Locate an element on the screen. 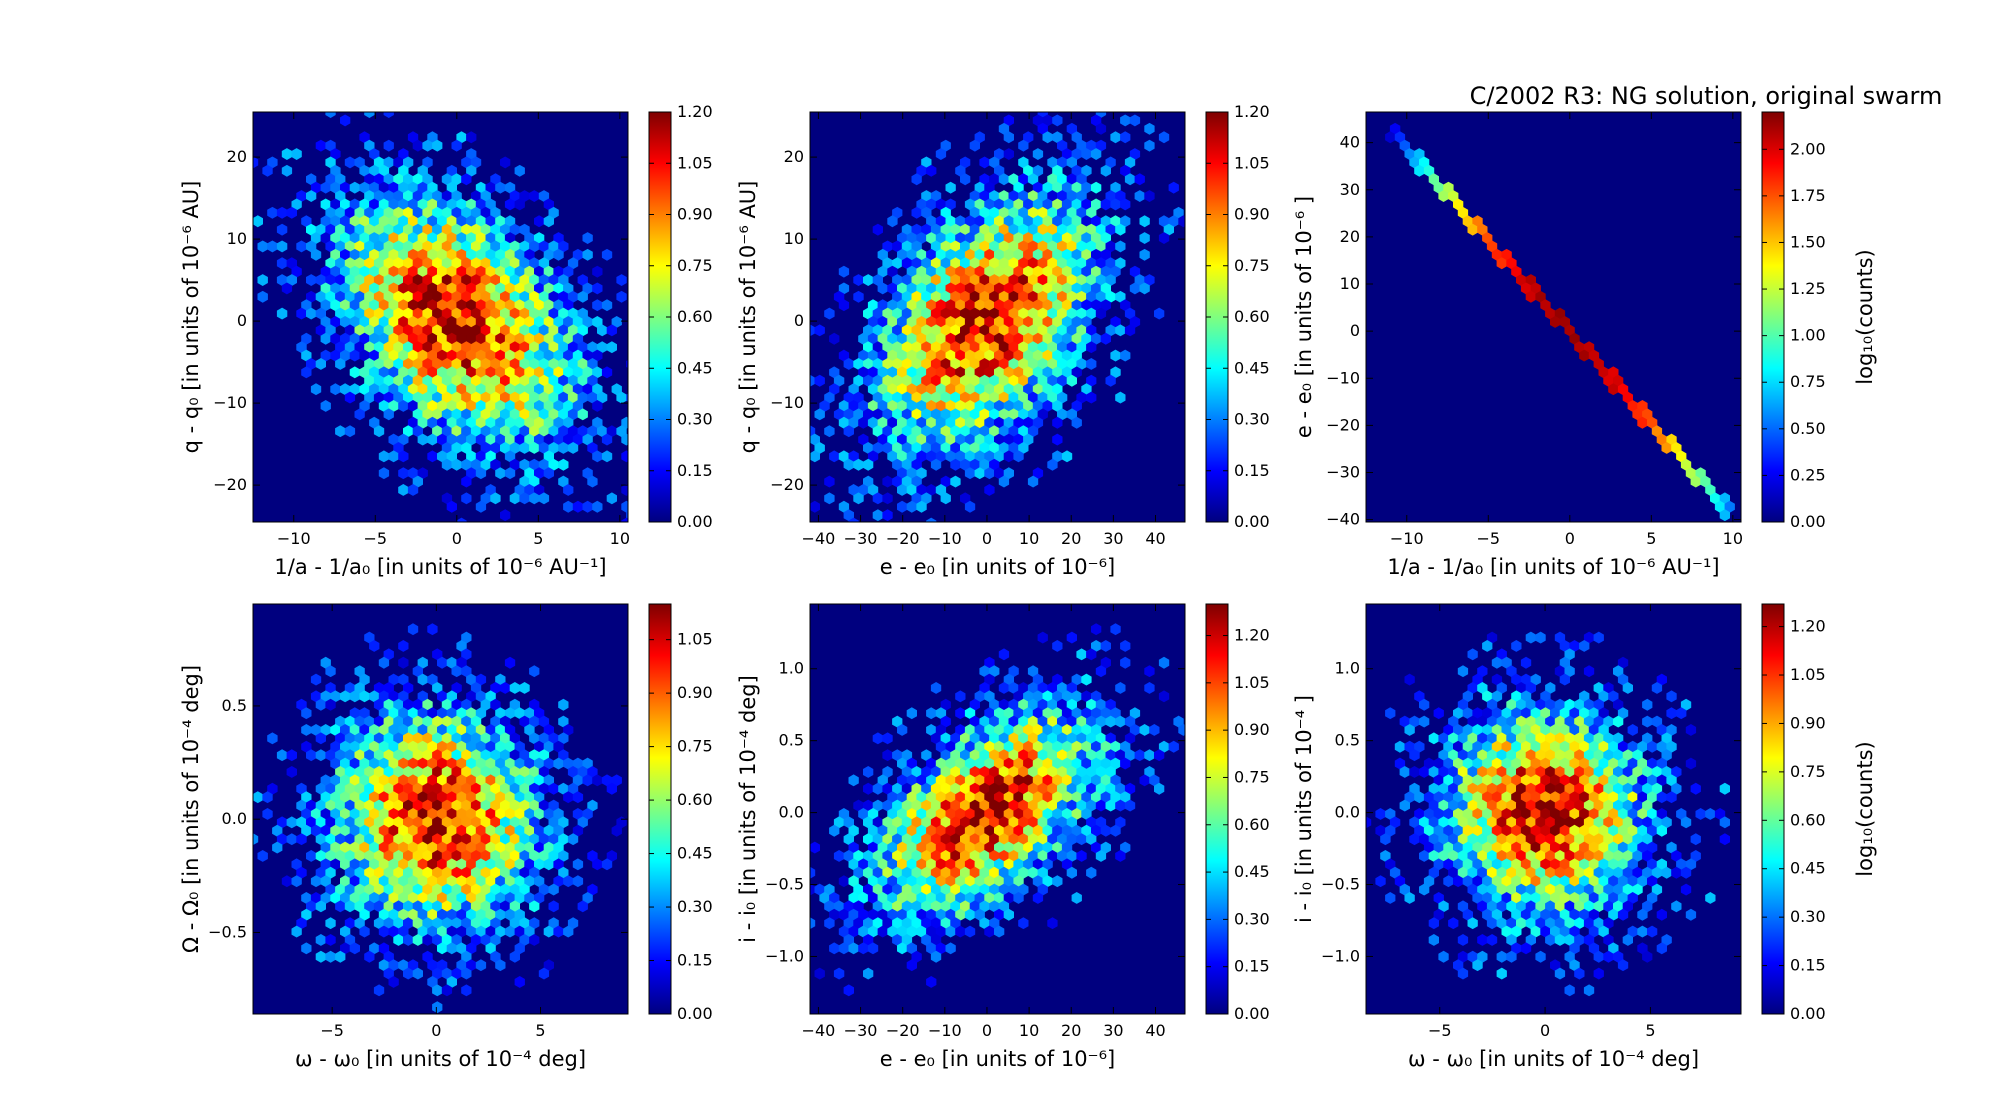 The height and width of the screenshot is (1112, 2012). colorbar-tick-label: 0.15 is located at coordinates (1252, 966).